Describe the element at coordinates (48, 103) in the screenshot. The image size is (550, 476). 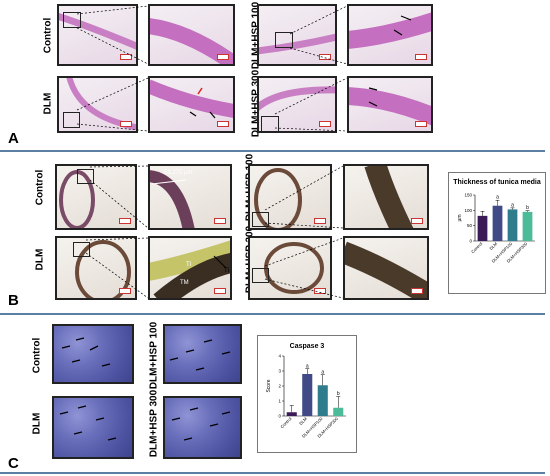
I see `row-label-dlm-a: DLM` at that location.